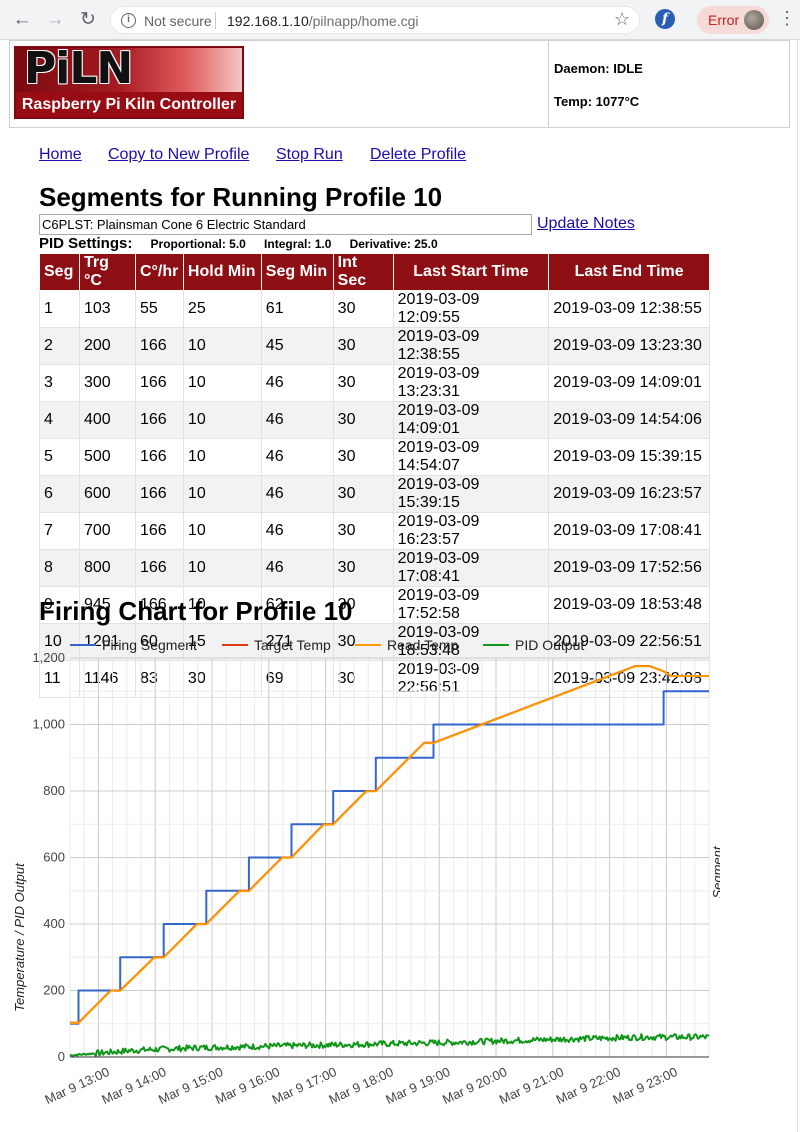 This screenshot has width=800, height=1132. I want to click on update-notes-link: Update Notes, so click(586, 223).